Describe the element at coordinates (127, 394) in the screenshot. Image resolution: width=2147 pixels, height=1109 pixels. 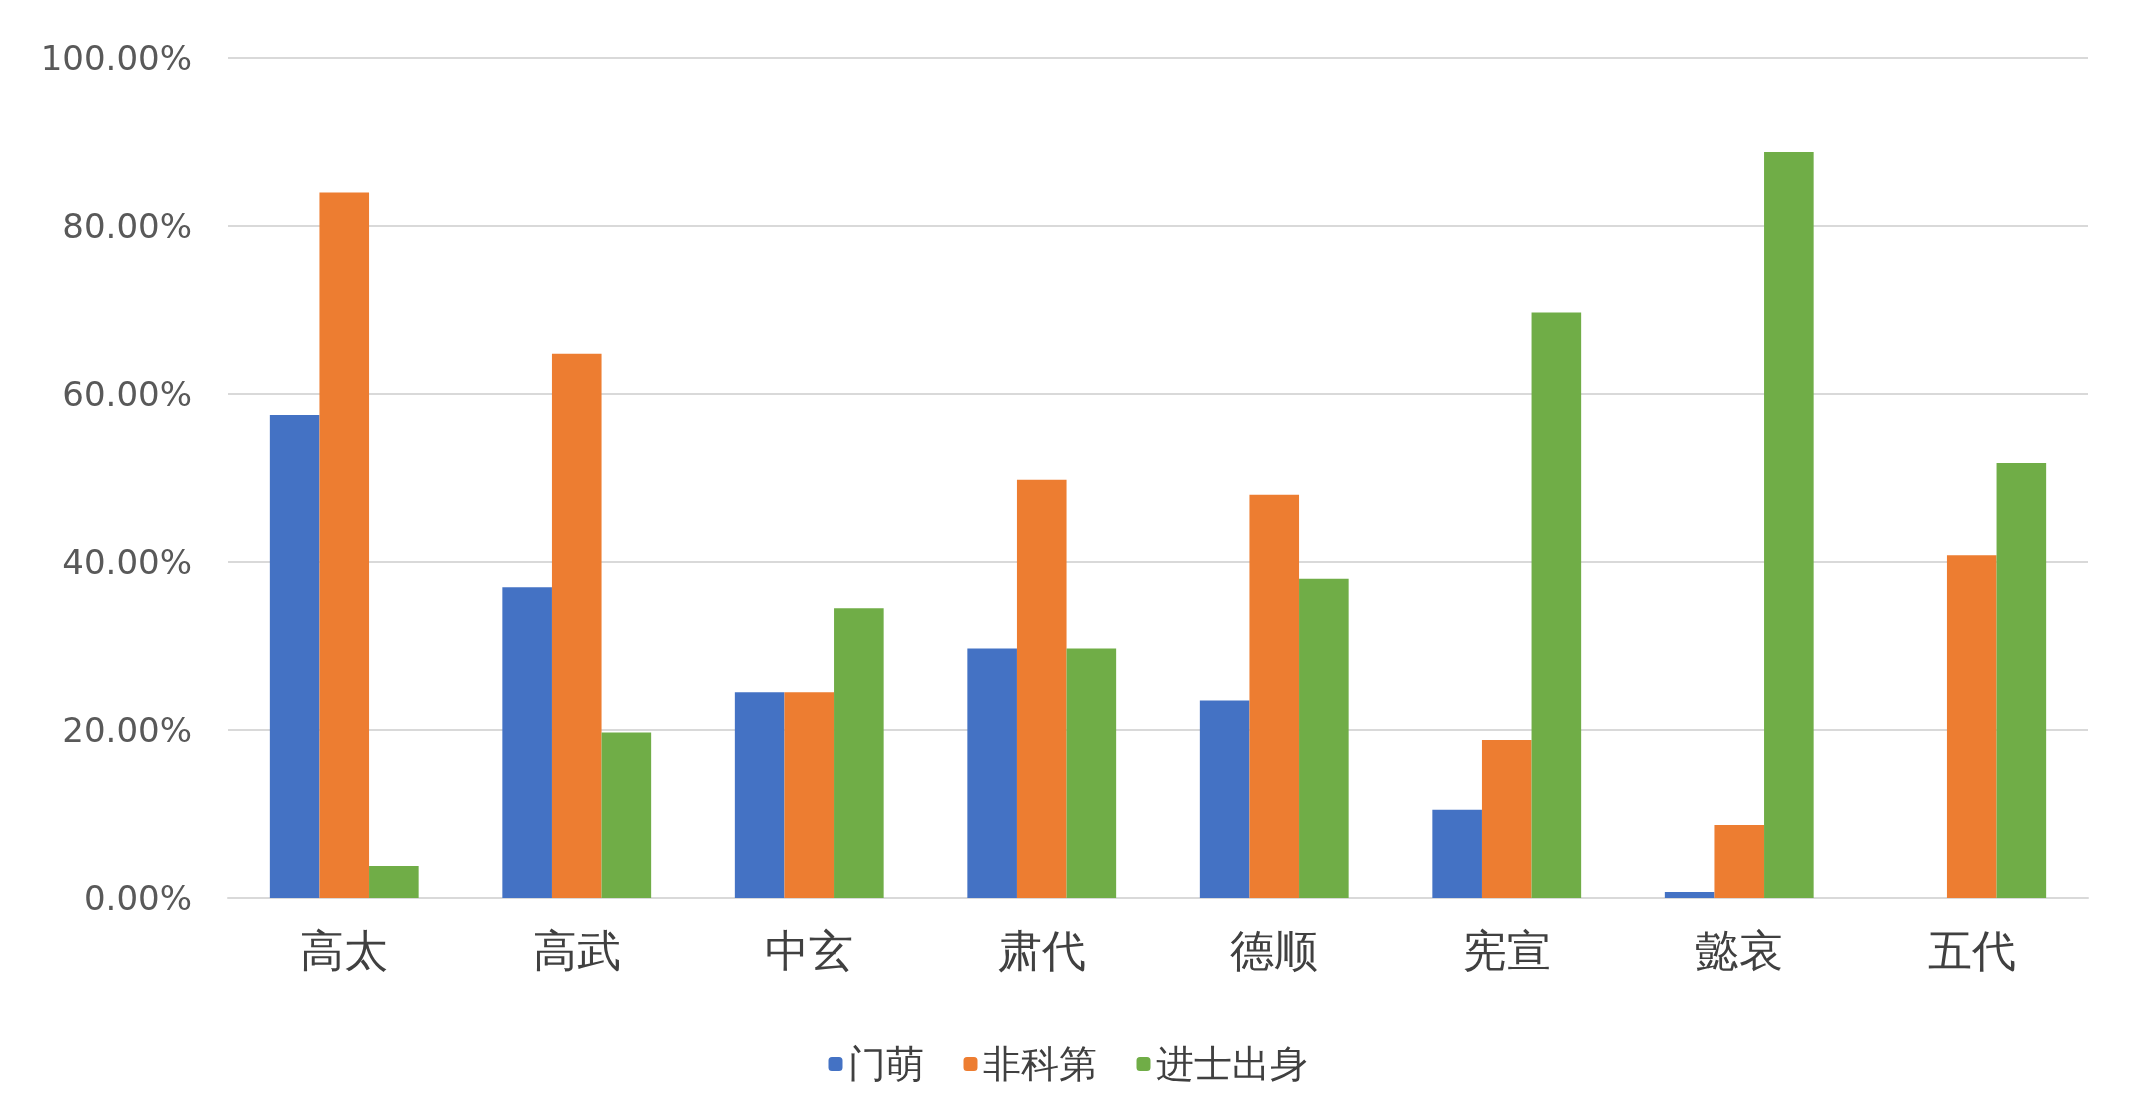
I see `y-tick-label: 60.00%` at that location.